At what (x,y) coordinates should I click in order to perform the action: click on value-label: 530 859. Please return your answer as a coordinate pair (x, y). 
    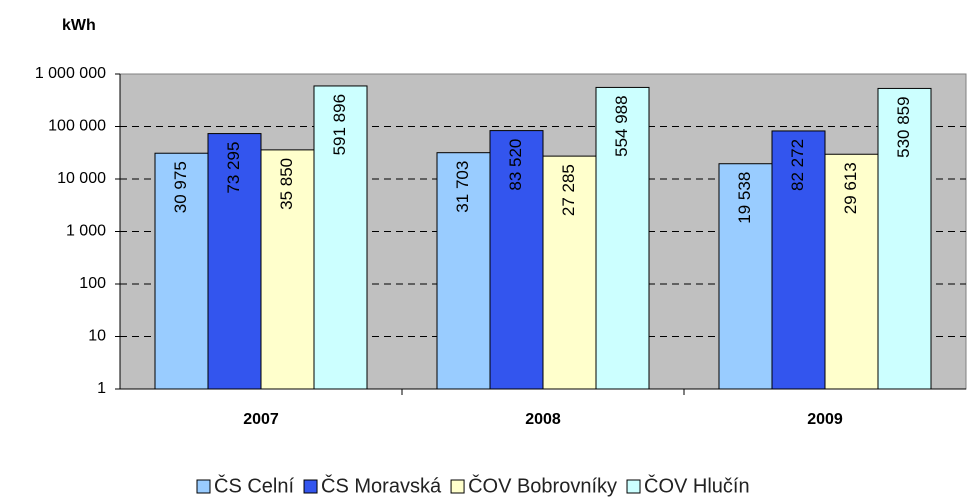
    Looking at the image, I should click on (903, 126).